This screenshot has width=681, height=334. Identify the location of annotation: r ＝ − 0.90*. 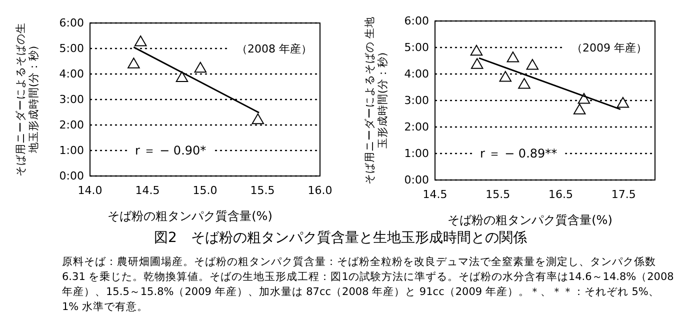
(170, 151).